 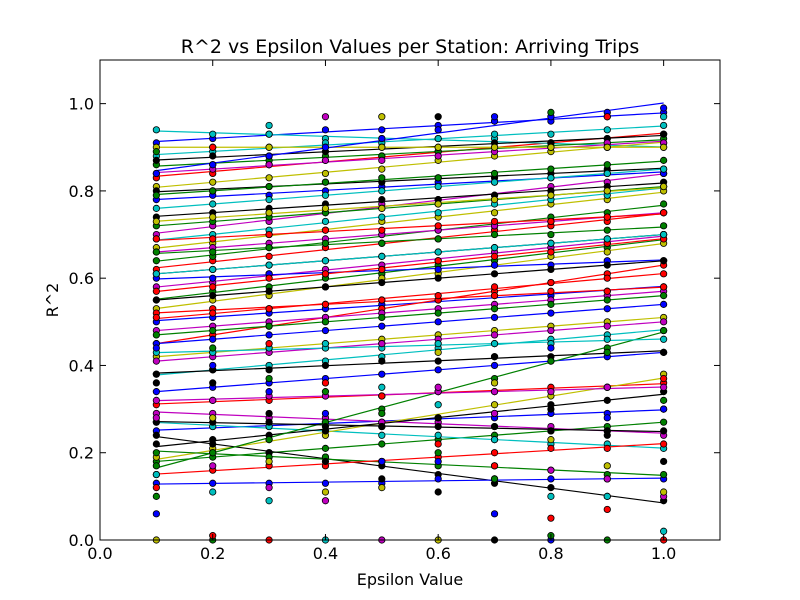 I want to click on y-tick-label: 0.6, so click(x=81, y=278).